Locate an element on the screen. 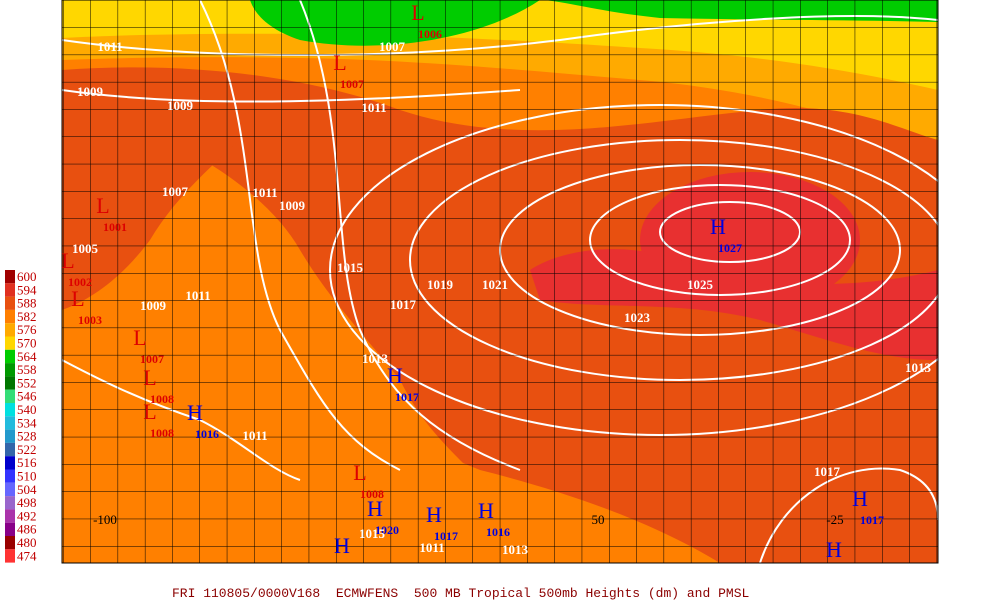 This screenshot has width=1000, height=600. legend-label: 600 is located at coordinates (27, 276).